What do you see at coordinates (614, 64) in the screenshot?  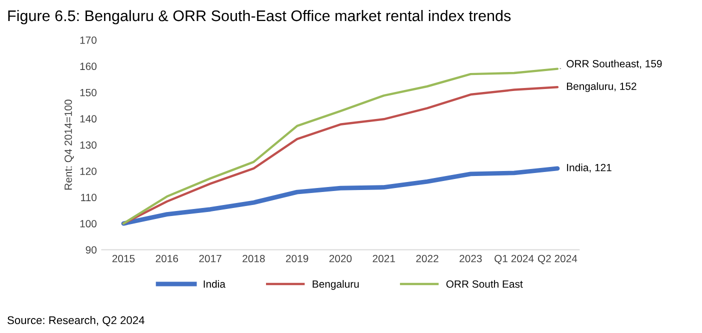 I see `annotation: ORR Southeast, 159` at bounding box center [614, 64].